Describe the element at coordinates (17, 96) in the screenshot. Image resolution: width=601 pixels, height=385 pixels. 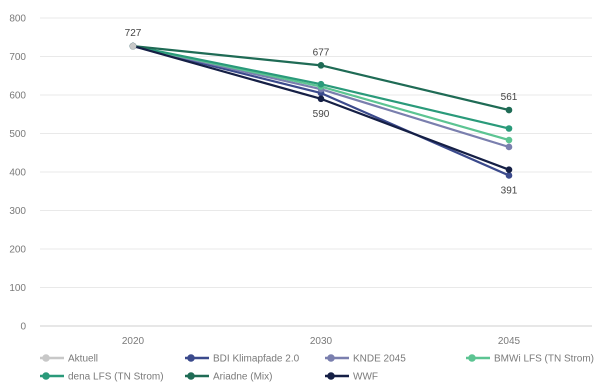
I see `y-tick-600: 600` at that location.